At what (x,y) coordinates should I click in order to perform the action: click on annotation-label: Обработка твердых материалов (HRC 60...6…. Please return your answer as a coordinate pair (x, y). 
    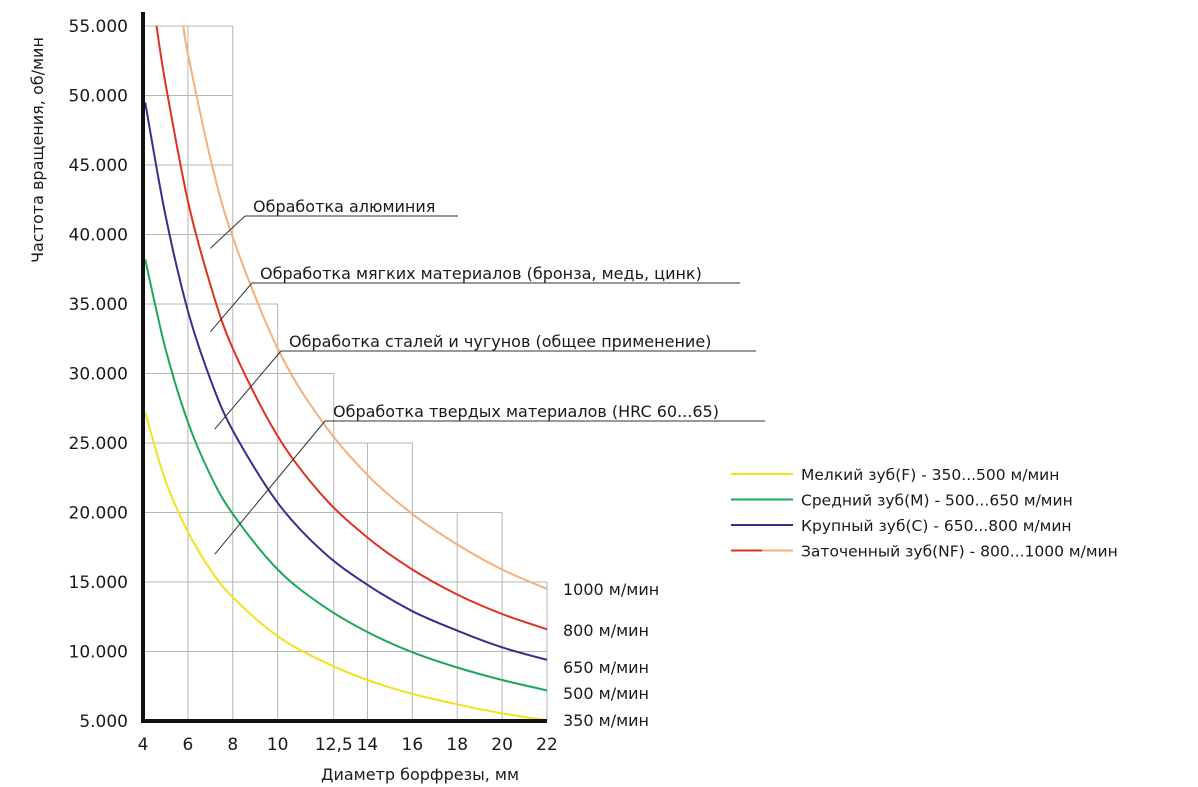
    Looking at the image, I should click on (526, 411).